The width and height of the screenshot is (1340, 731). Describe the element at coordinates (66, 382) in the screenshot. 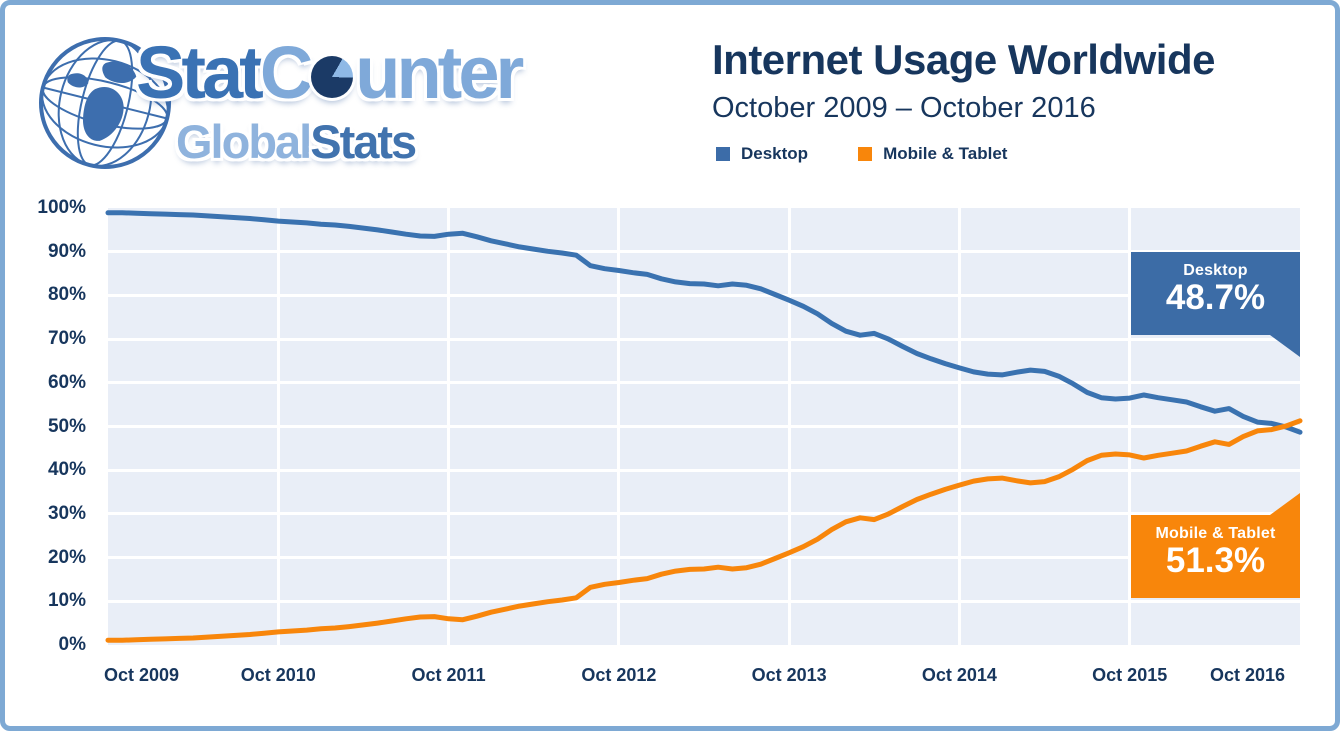

I see `y-axis-tick: 60%` at that location.